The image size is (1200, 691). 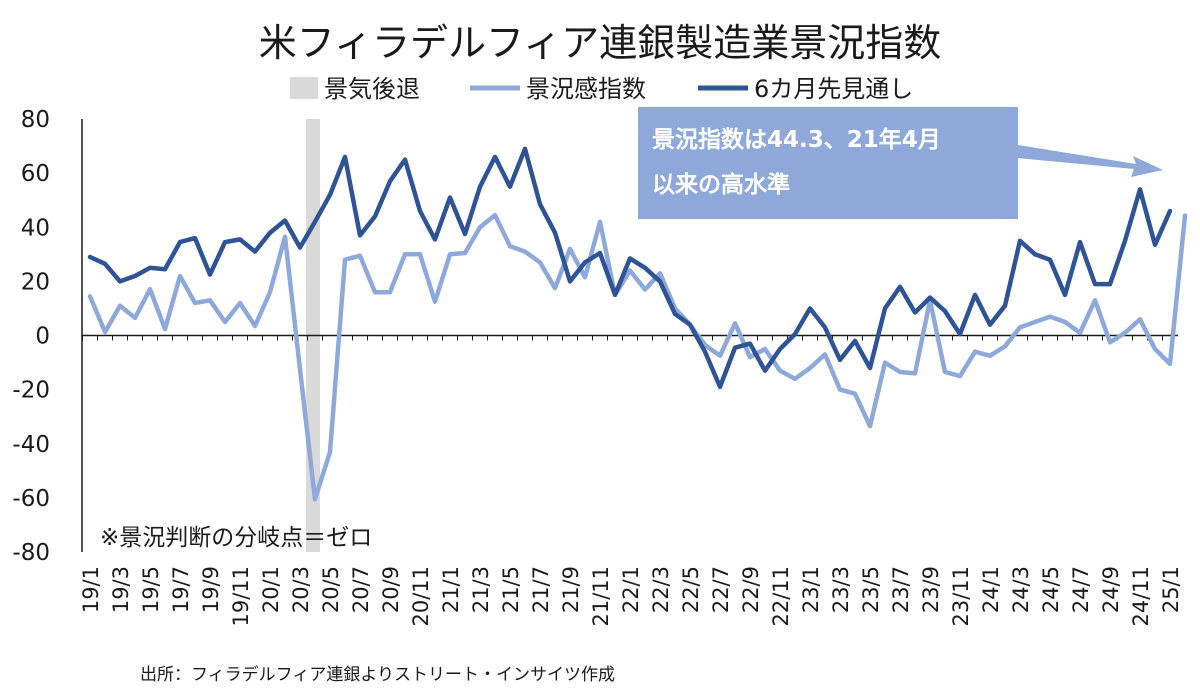 I want to click on x-tick-label: 23/1, so click(x=811, y=589).